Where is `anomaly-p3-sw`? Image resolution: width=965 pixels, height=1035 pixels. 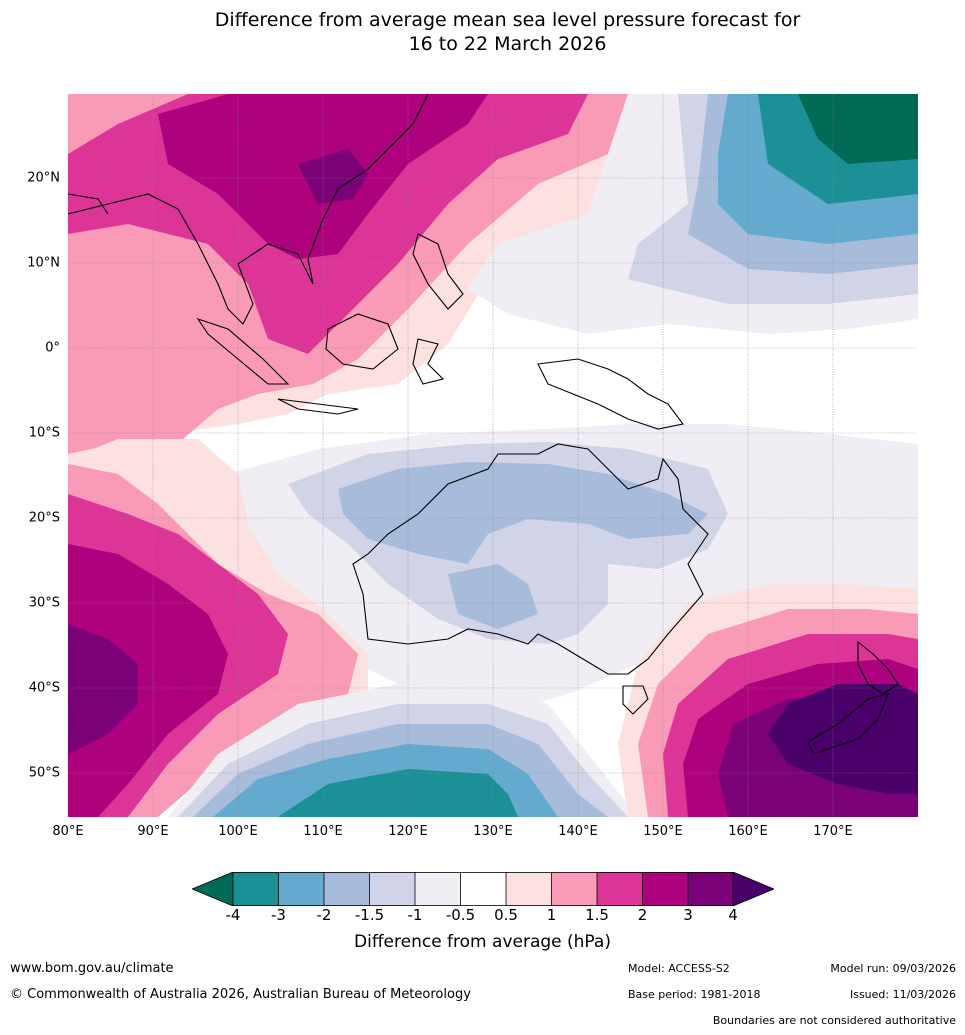
anomaly-p3-sw is located at coordinates (103, 689).